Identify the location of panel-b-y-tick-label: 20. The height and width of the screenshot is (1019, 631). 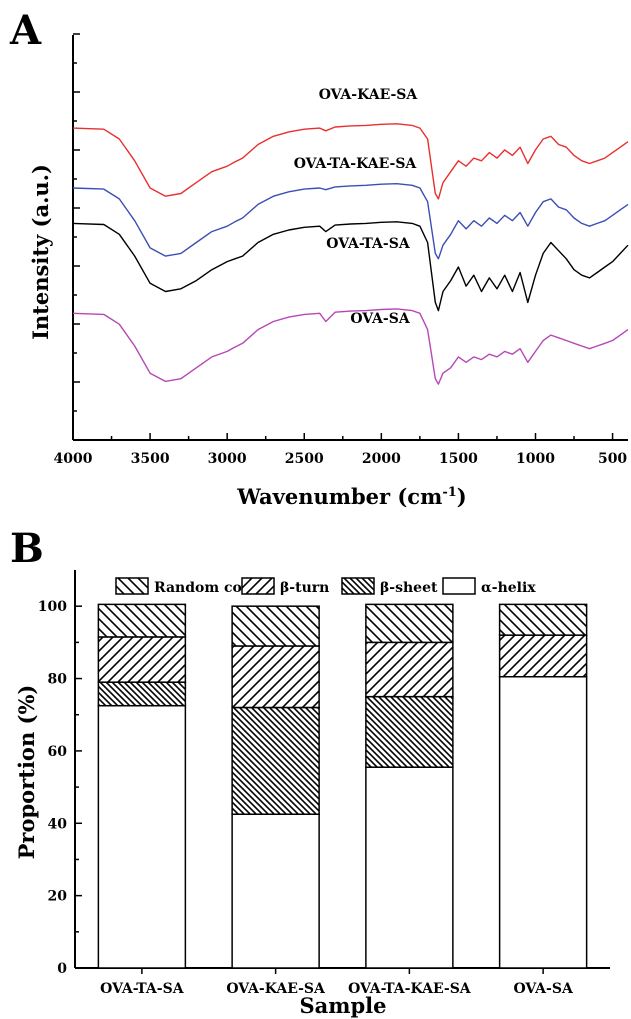
(58, 897).